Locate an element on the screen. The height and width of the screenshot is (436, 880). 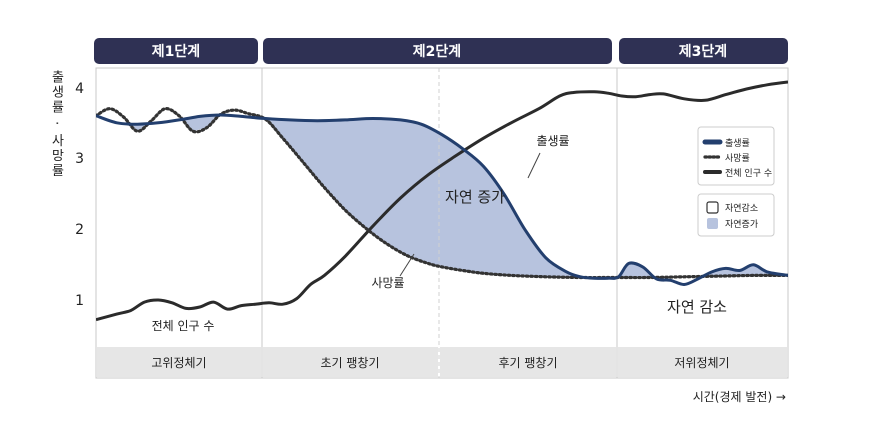
death-rate-leader is located at coordinates (407, 265).